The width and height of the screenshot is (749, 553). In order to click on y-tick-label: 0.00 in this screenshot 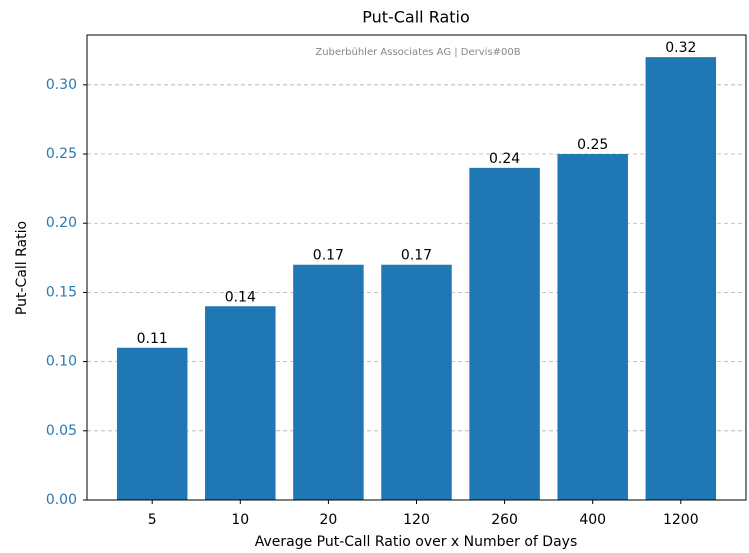, I will do `click(61, 500)`.